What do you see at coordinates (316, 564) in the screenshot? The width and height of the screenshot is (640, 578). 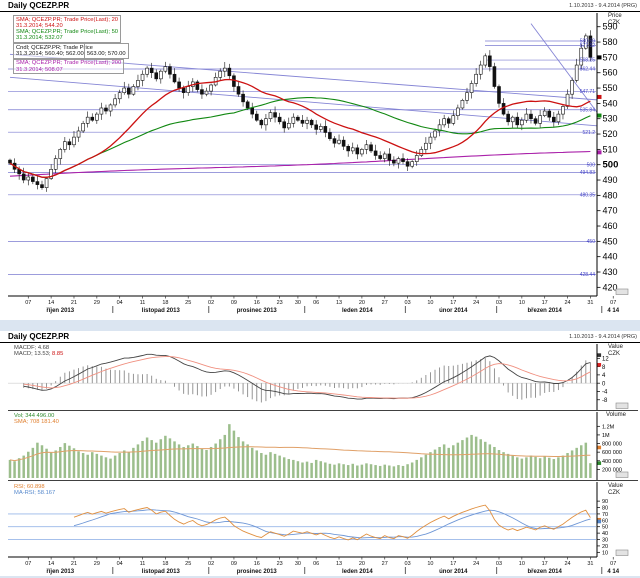 I see `x-day-label: 06` at bounding box center [316, 564].